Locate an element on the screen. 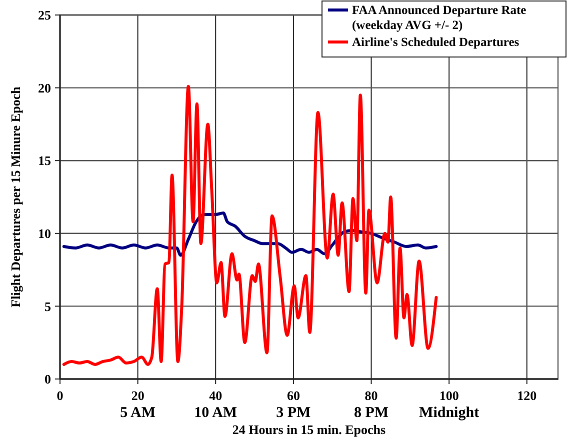  text: 8 PM is located at coordinates (371, 413).